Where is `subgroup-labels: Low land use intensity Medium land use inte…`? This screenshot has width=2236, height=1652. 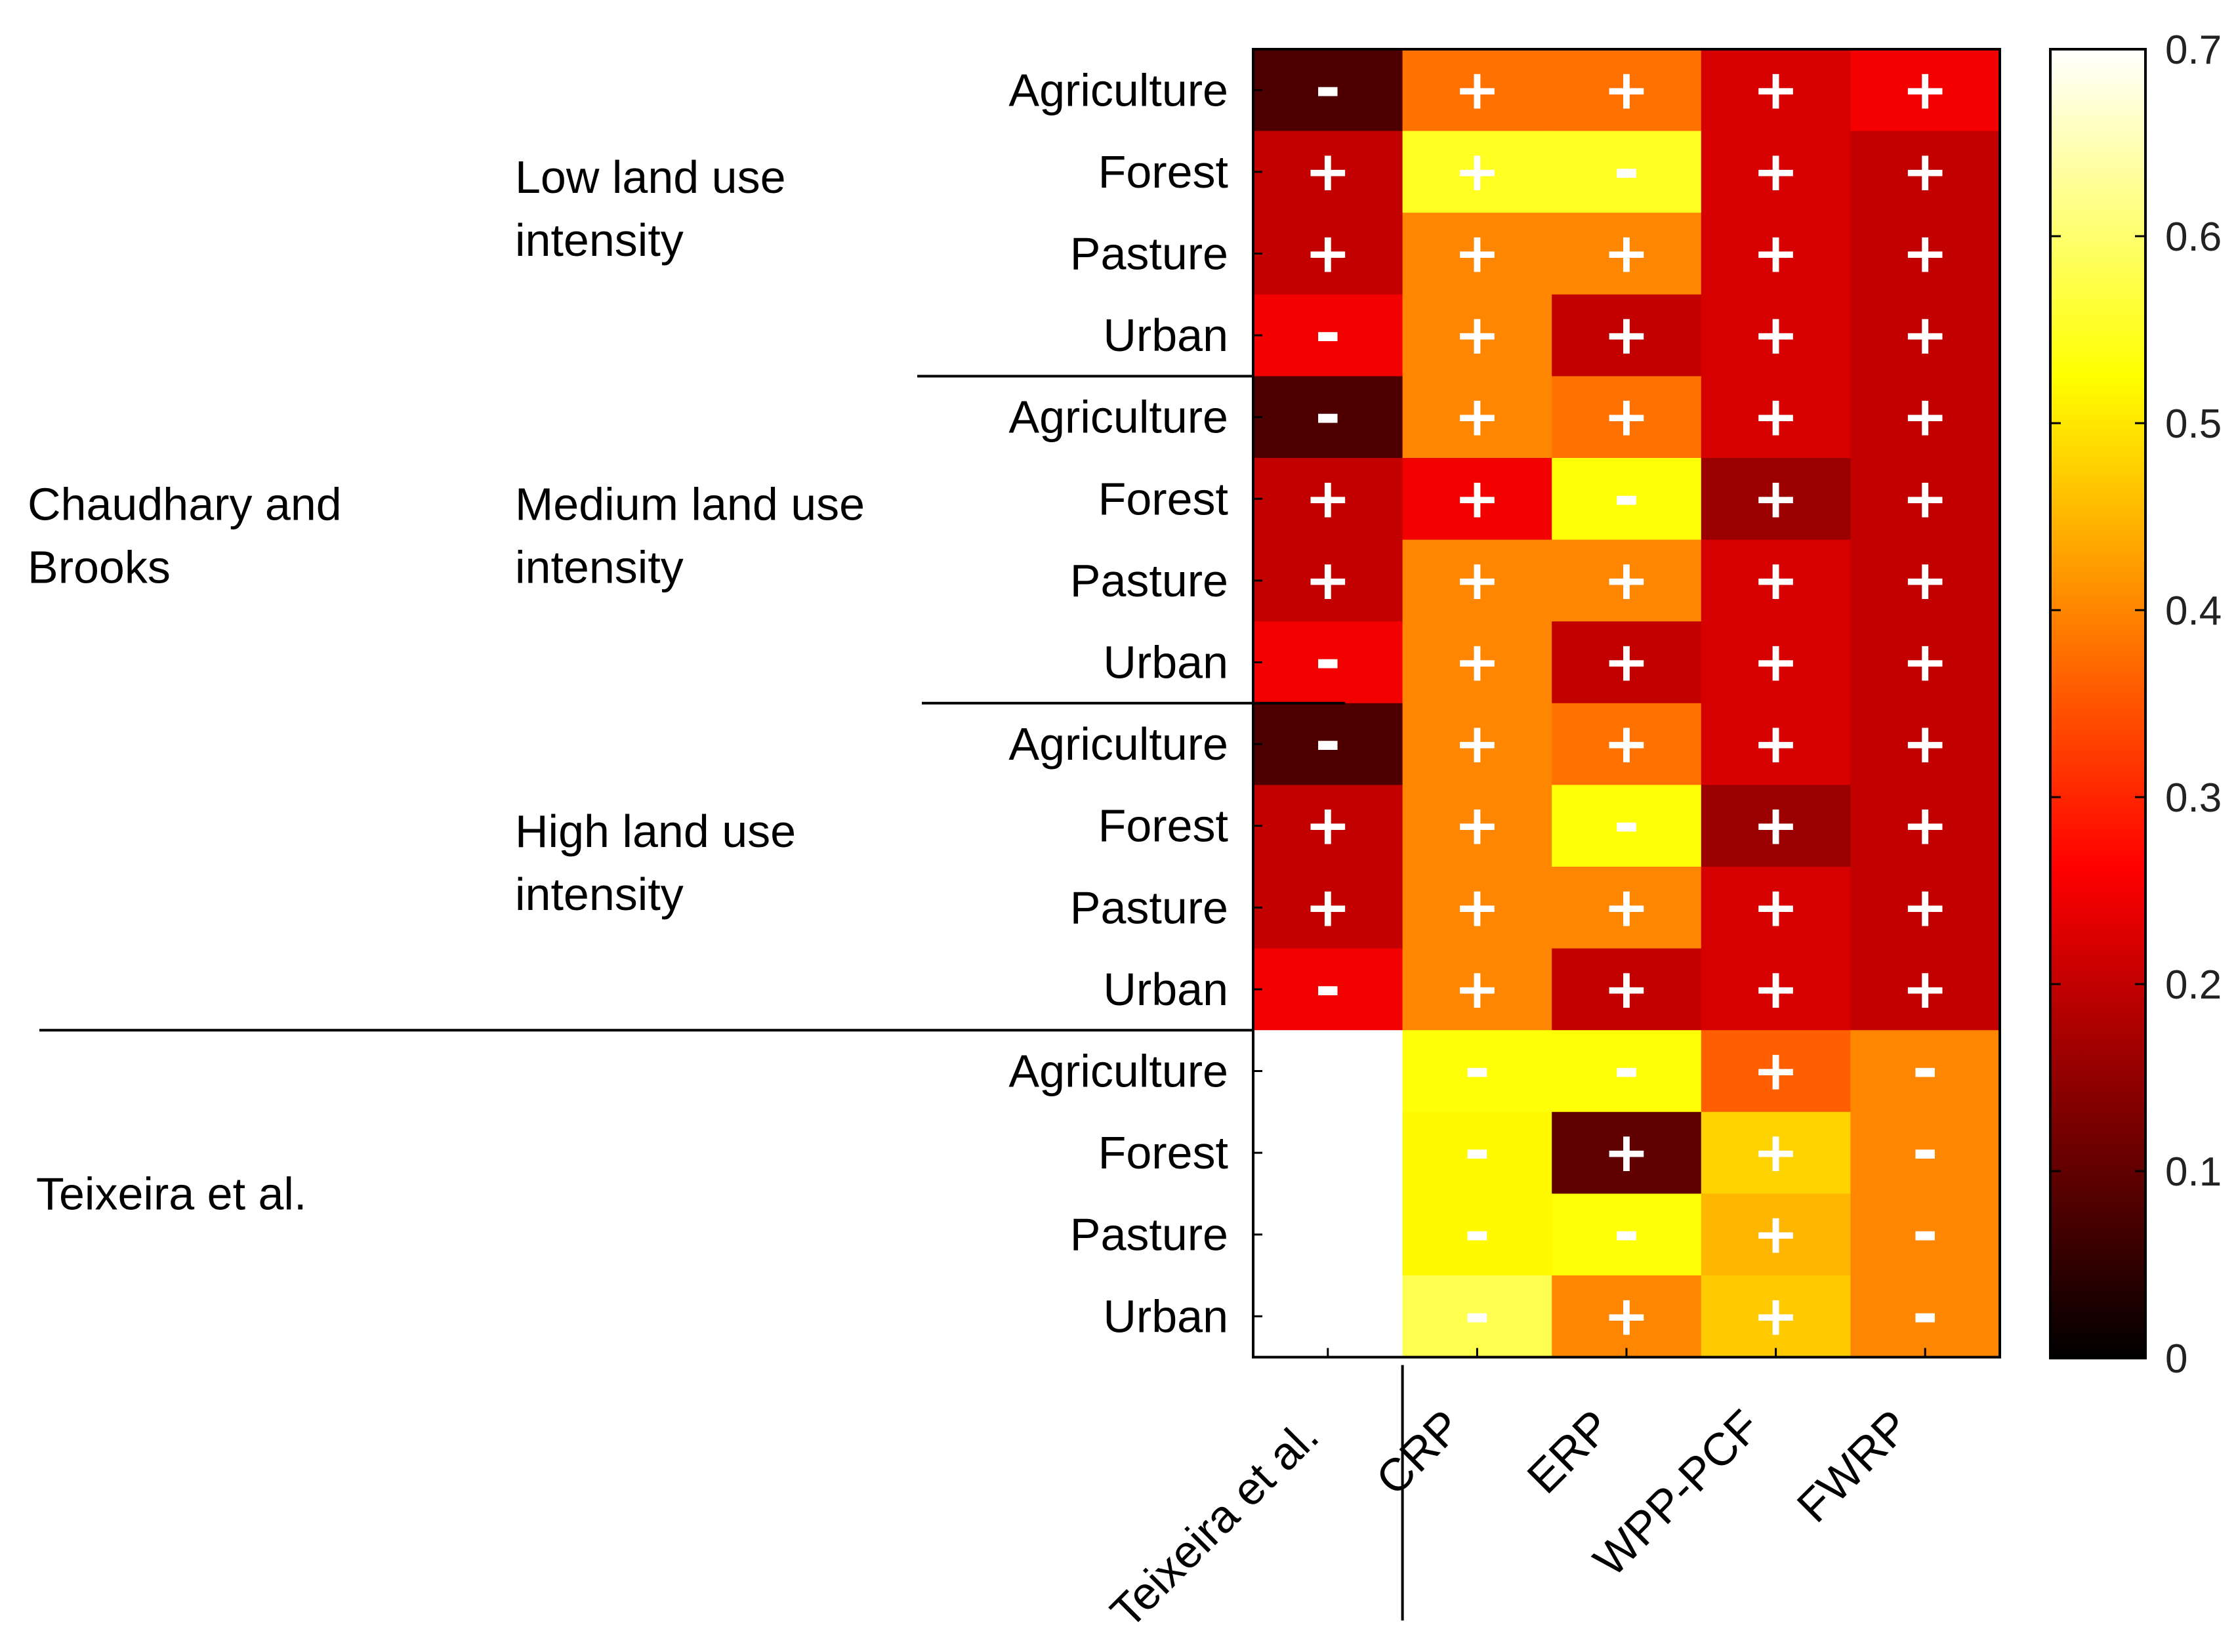 subgroup-labels: Low land use intensity Medium land use inte… is located at coordinates (690, 536).